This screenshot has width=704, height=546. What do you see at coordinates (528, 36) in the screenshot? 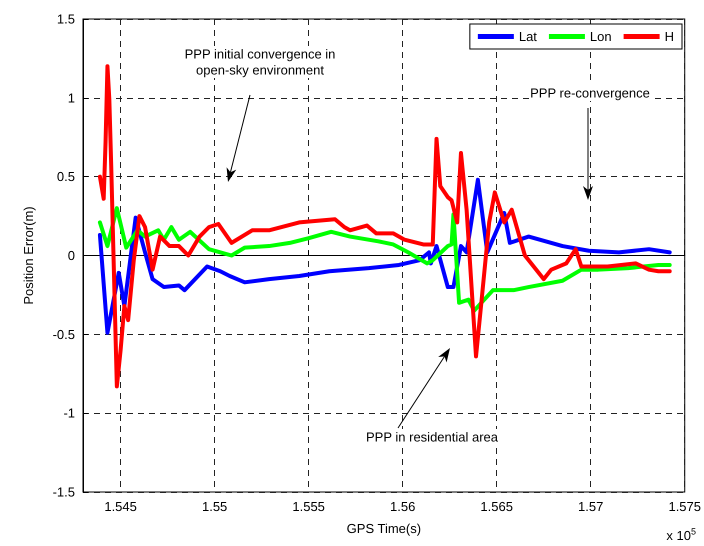
I see `legend-label: Lat` at bounding box center [528, 36].